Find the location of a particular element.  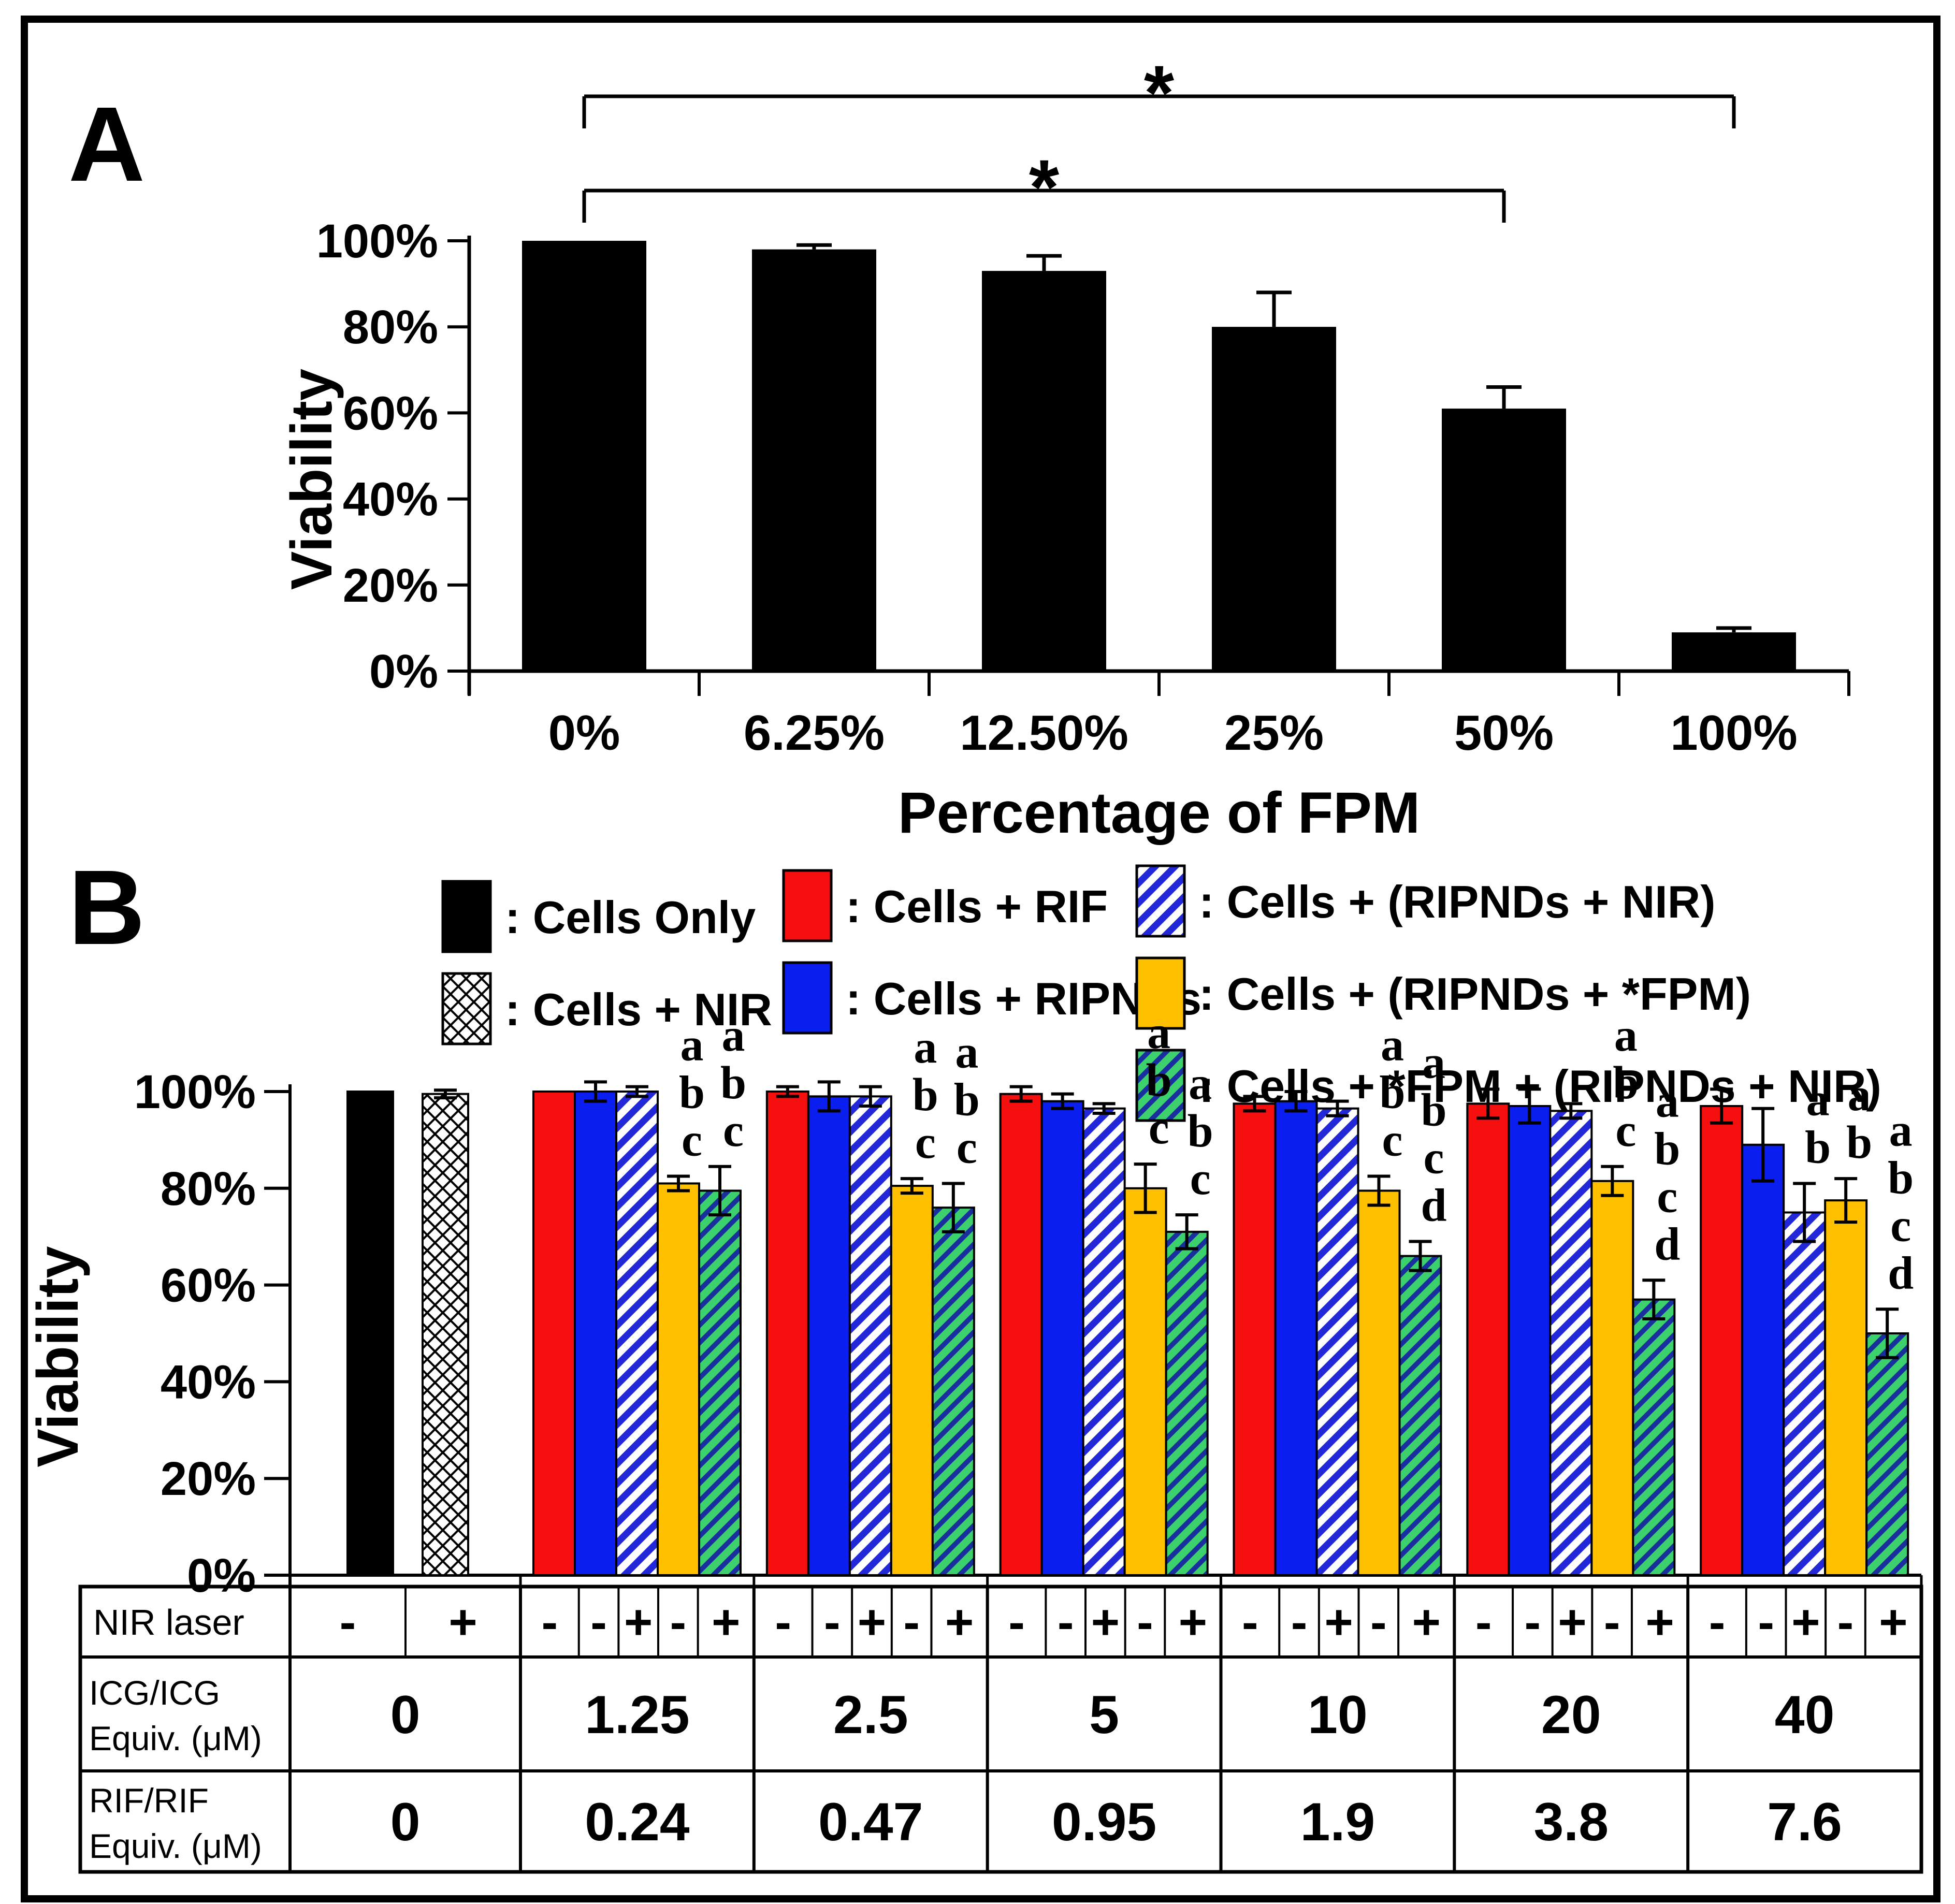

panel-b-bar-cells-ripnds-g6 is located at coordinates (1763, 1359).